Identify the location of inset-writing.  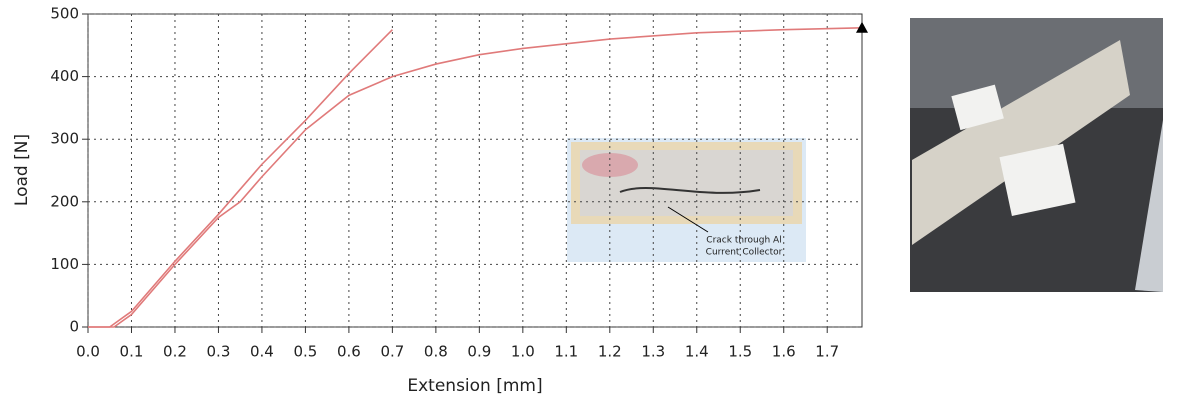
(690, 190).